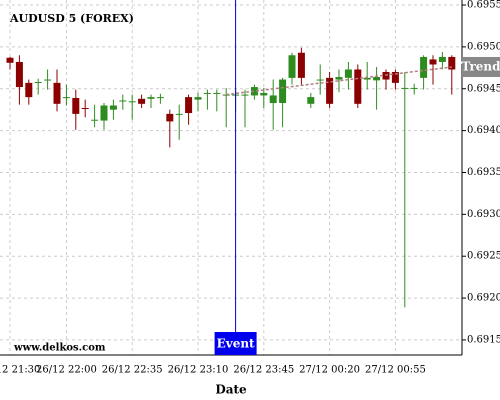 The image size is (500, 400). What do you see at coordinates (20, 370) in the screenshot?
I see `x-tick-label: 26/12 21:30` at bounding box center [20, 370].